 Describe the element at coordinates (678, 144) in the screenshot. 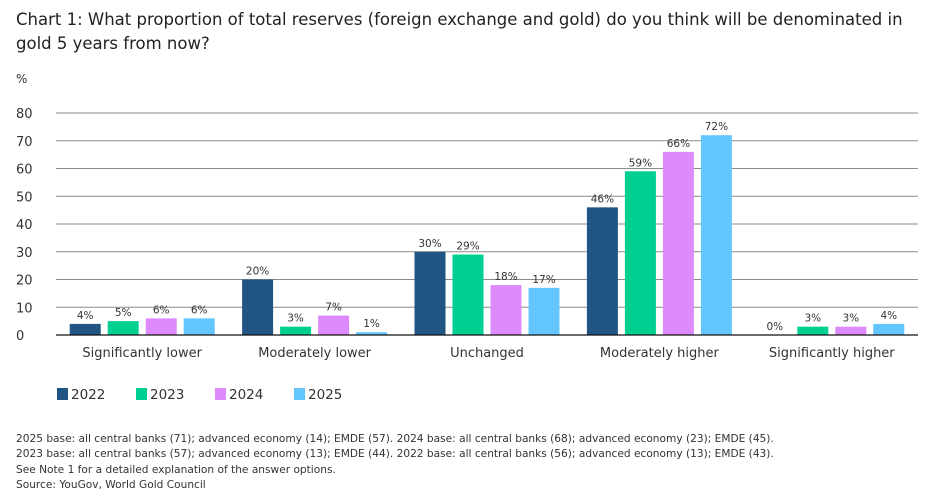

I see `data-label: 66%` at that location.